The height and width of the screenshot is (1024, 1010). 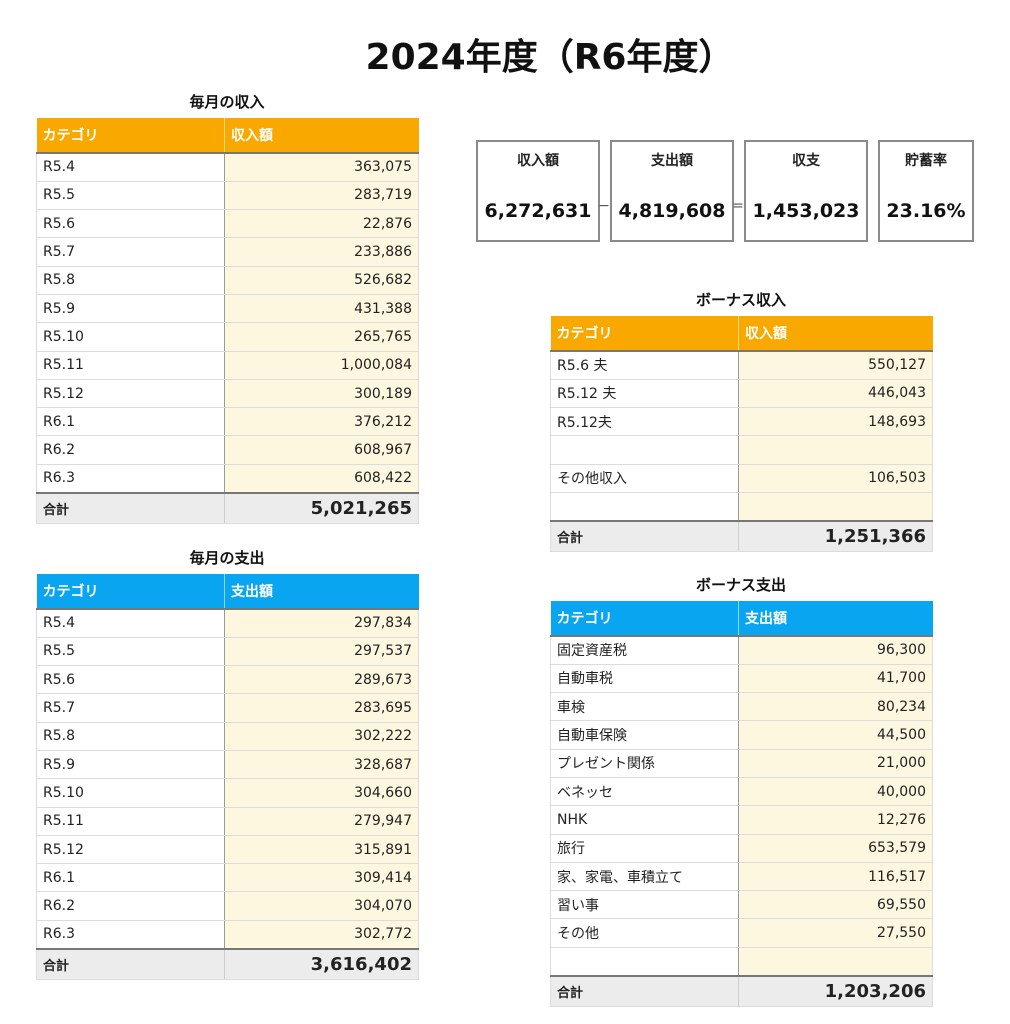 What do you see at coordinates (644, 649) in the screenshot?
I see `category-cell: 固定資産税` at bounding box center [644, 649].